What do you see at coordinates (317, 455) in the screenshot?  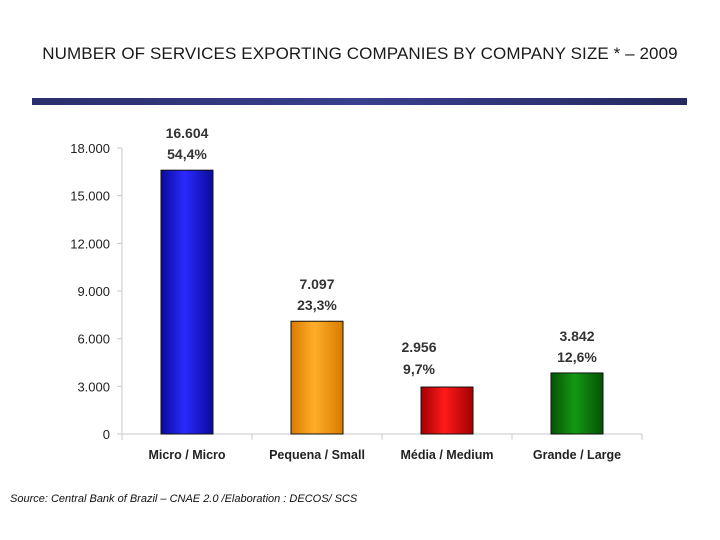 I see `x-category-label: Pequena / Small` at bounding box center [317, 455].